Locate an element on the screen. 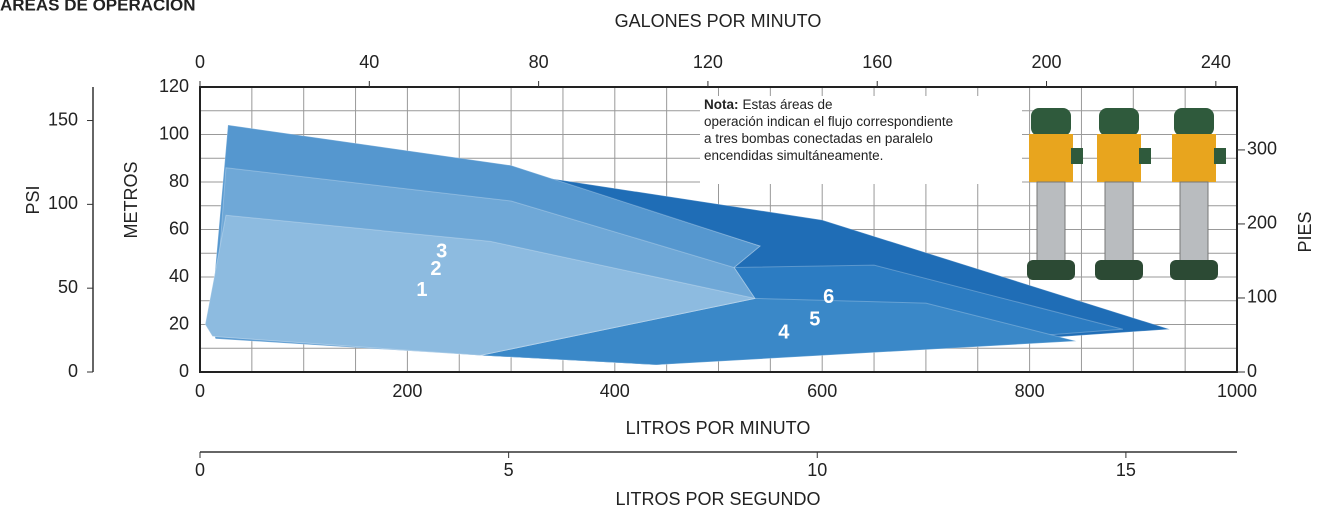 The height and width of the screenshot is (513, 1326). x-tick-label: 1000 is located at coordinates (1237, 391).